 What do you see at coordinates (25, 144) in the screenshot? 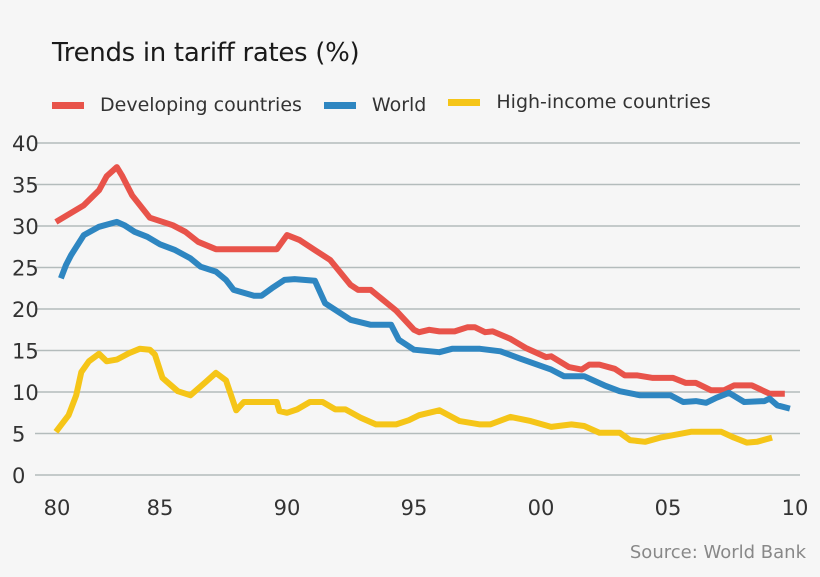
I see `y-tick-label: 40` at bounding box center [25, 144].